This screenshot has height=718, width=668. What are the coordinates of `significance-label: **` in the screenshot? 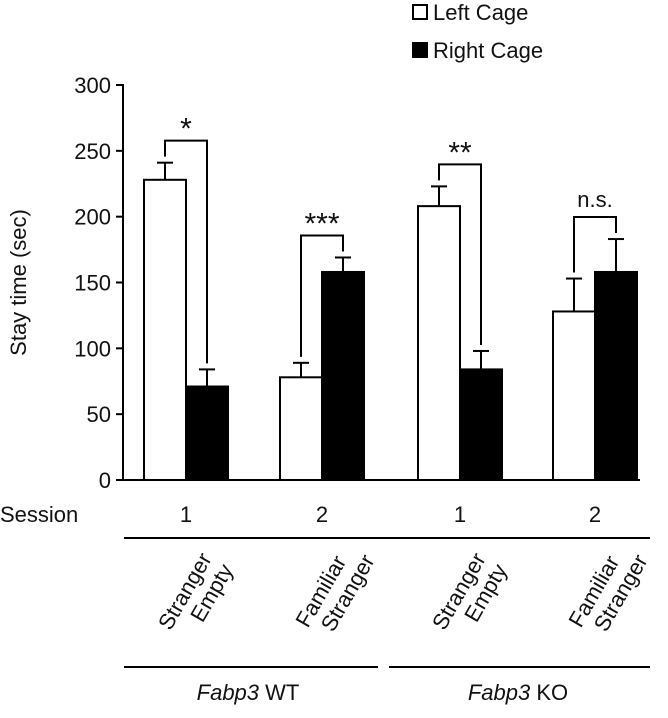 It's located at (460, 152).